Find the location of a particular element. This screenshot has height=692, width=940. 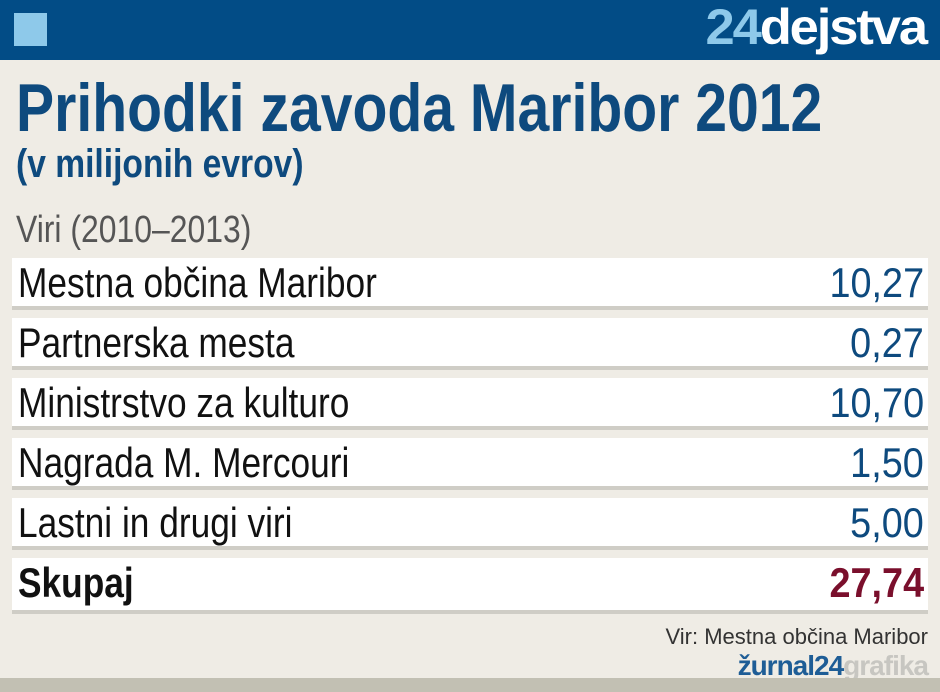

row-label: Mestna občina Maribor is located at coordinates (197, 282).